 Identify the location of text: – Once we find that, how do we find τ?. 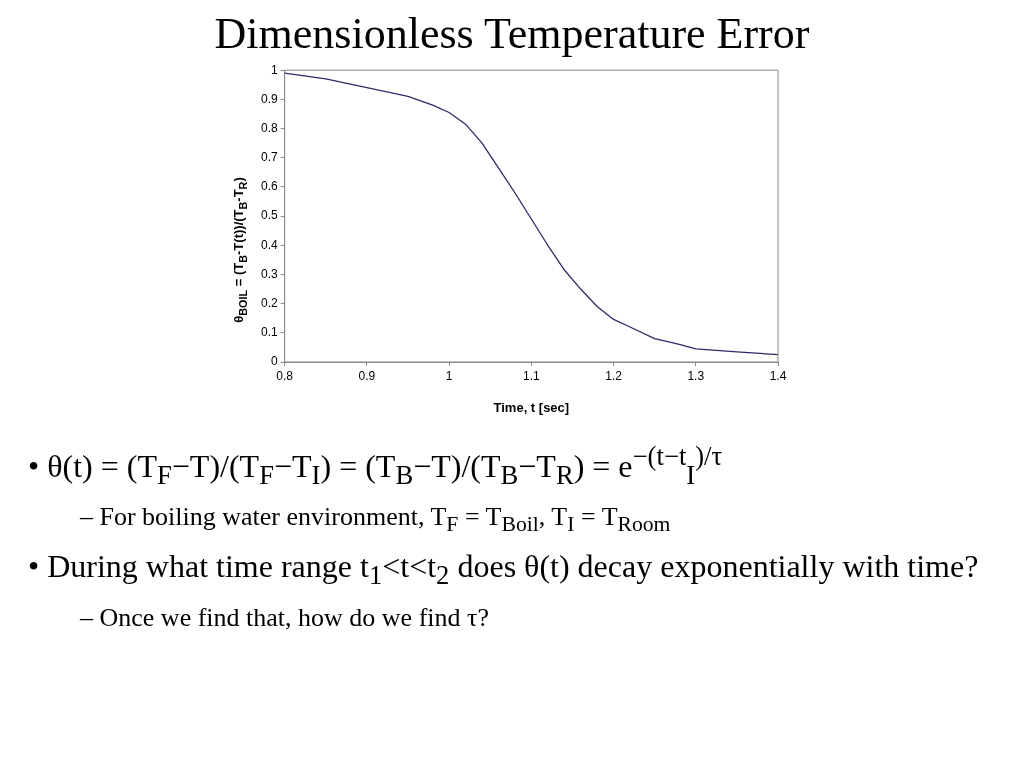
(285, 617).